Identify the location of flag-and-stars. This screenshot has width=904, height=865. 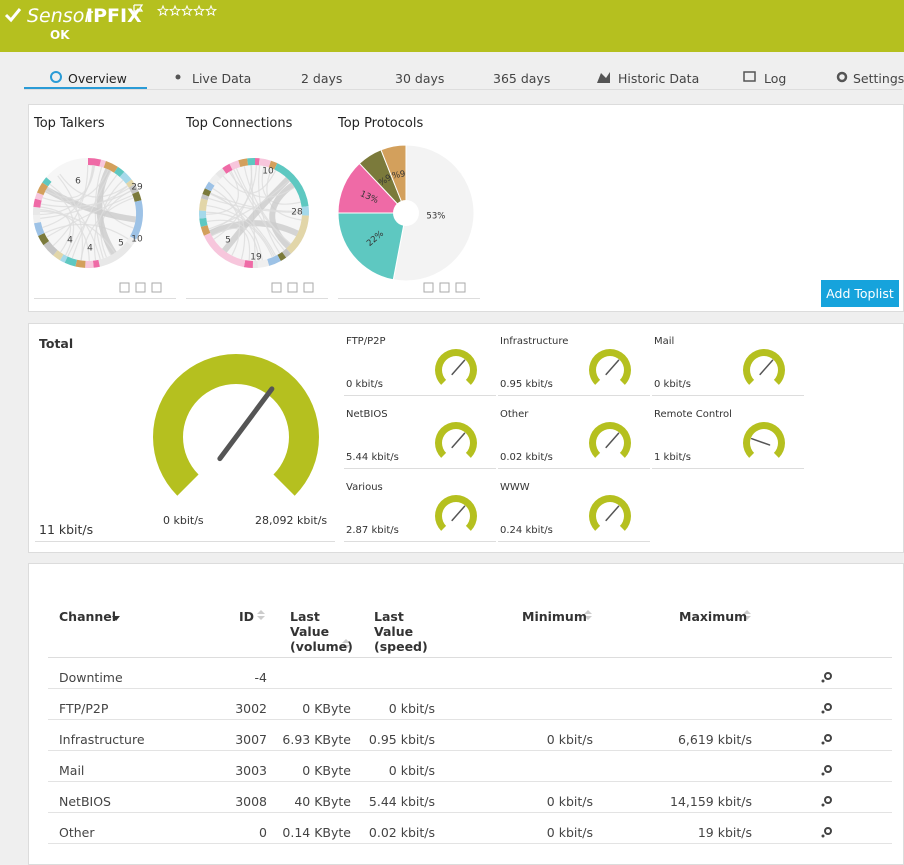
(178, 11).